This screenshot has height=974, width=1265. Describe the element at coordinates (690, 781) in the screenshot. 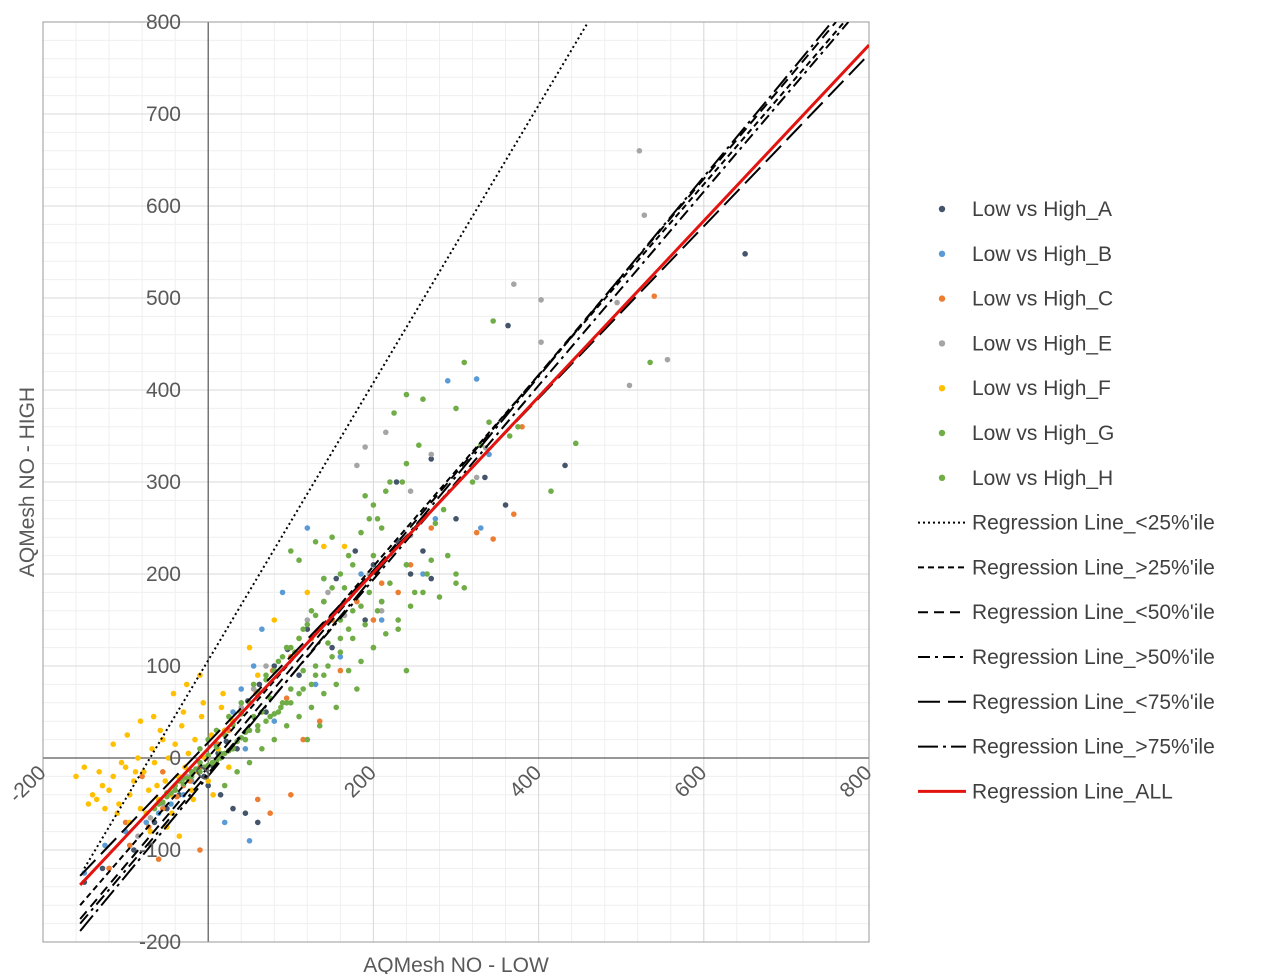

I see `x-tick-label: 600` at that location.